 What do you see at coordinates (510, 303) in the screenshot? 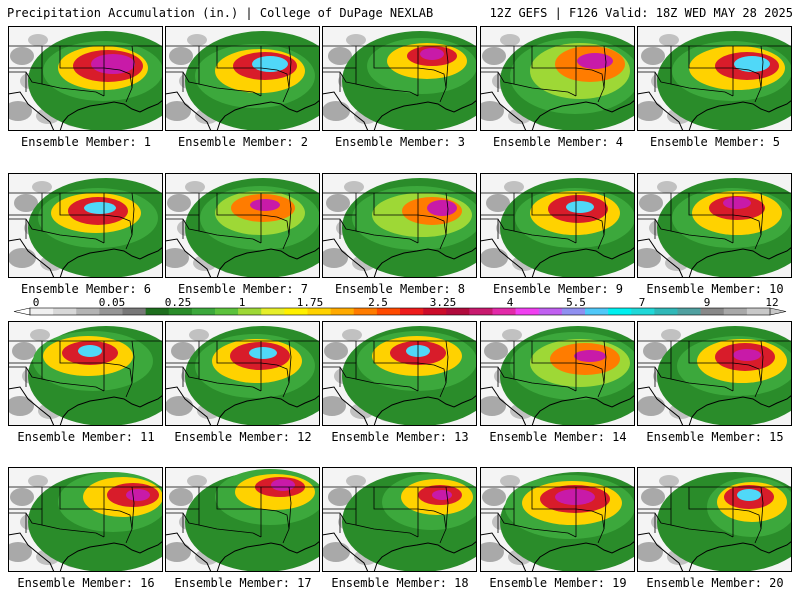
I see `colorbar-tick-label: 4` at bounding box center [510, 303].